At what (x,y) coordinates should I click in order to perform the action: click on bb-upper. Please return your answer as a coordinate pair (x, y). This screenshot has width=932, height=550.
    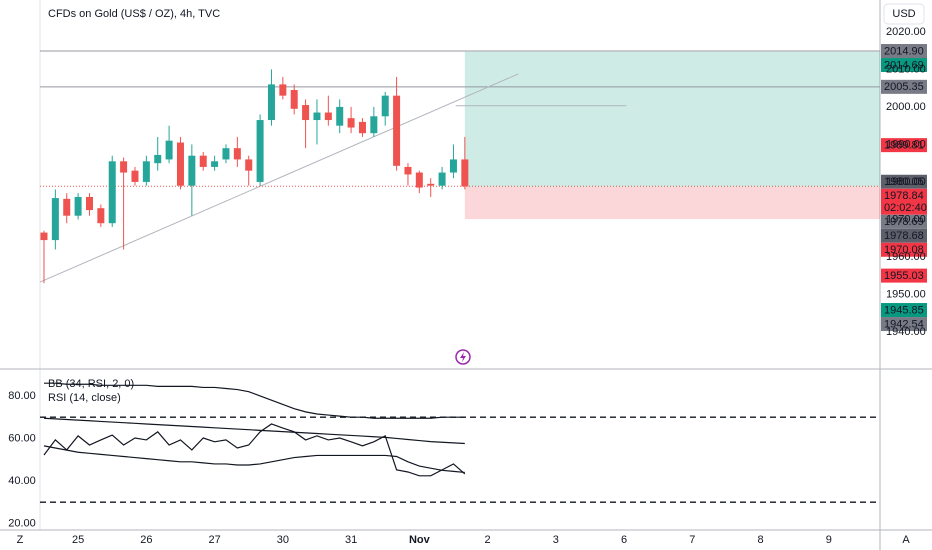
    Looking at the image, I should click on (254, 400).